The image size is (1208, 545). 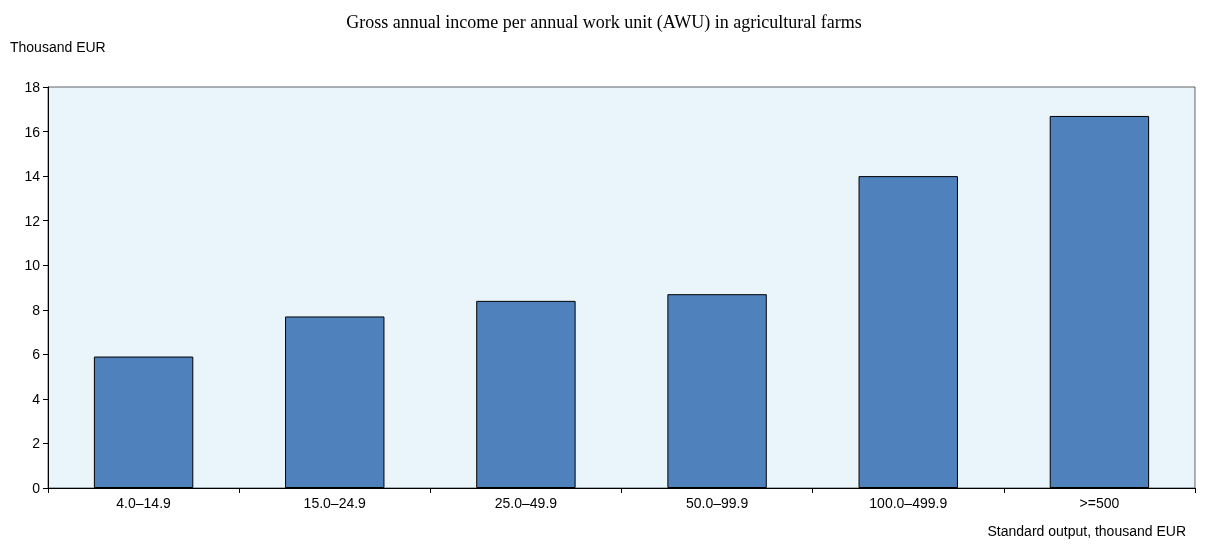 What do you see at coordinates (144, 503) in the screenshot?
I see `x-tick-label: 4.0–14.9` at bounding box center [144, 503].